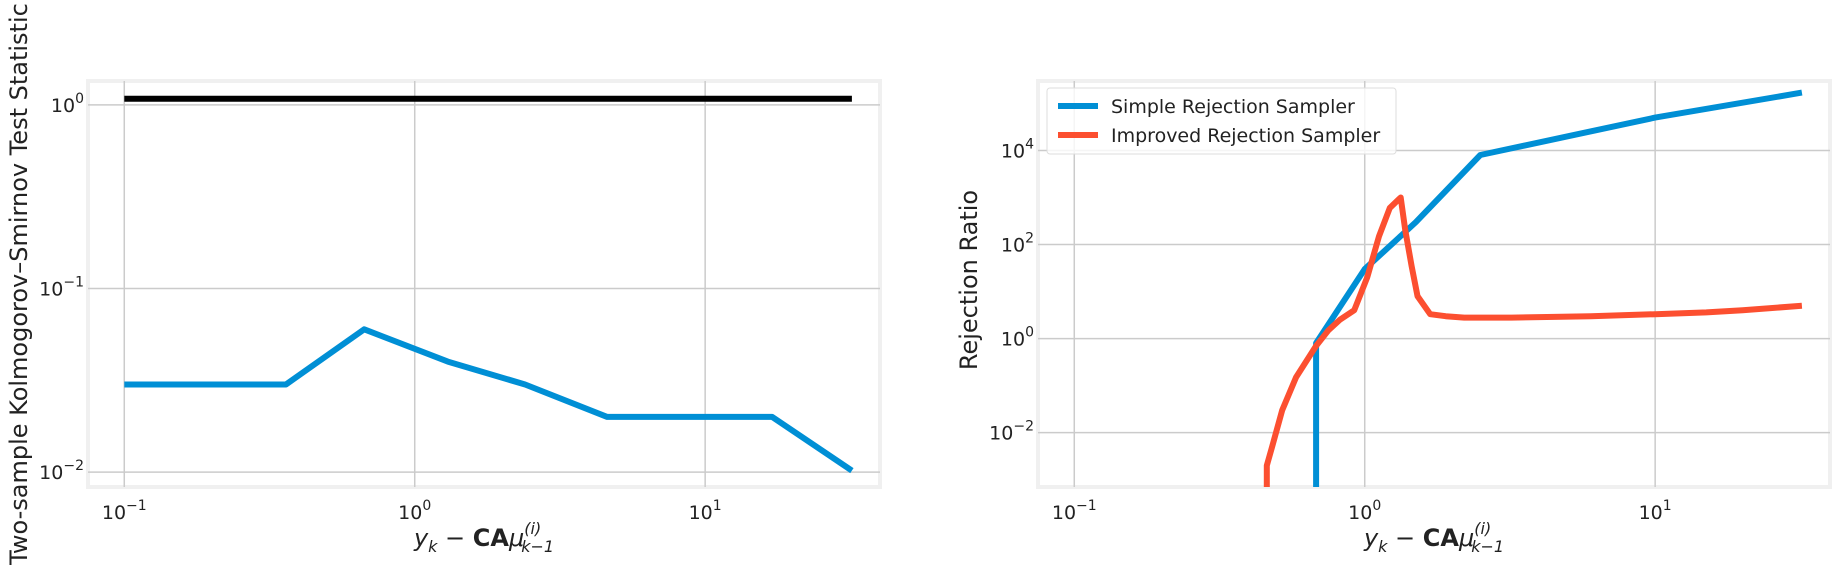  Describe the element at coordinates (969, 280) in the screenshot. I see `plot-right-y-axis-label: Rejection Ratio` at that location.